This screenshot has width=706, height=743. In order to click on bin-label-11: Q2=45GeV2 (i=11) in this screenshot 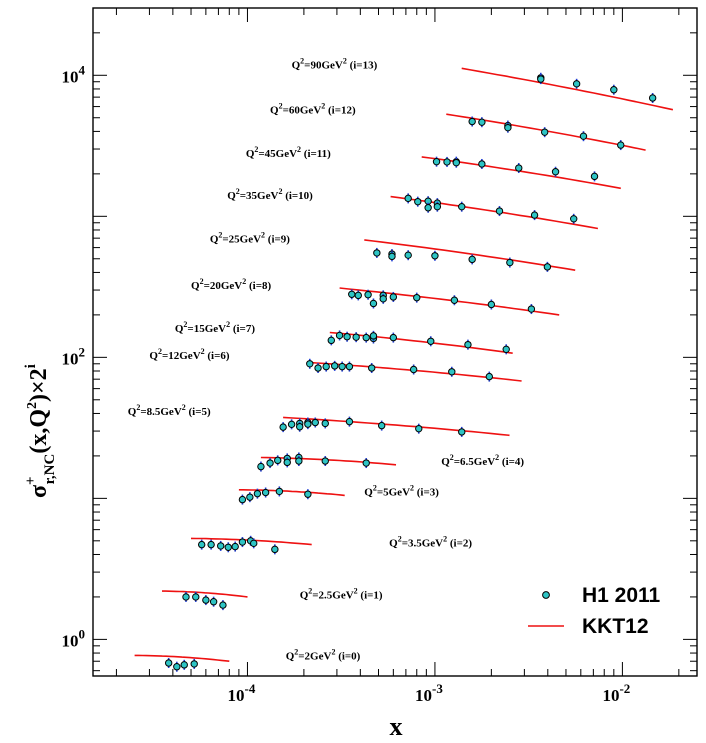, I will do `click(288, 152)`.